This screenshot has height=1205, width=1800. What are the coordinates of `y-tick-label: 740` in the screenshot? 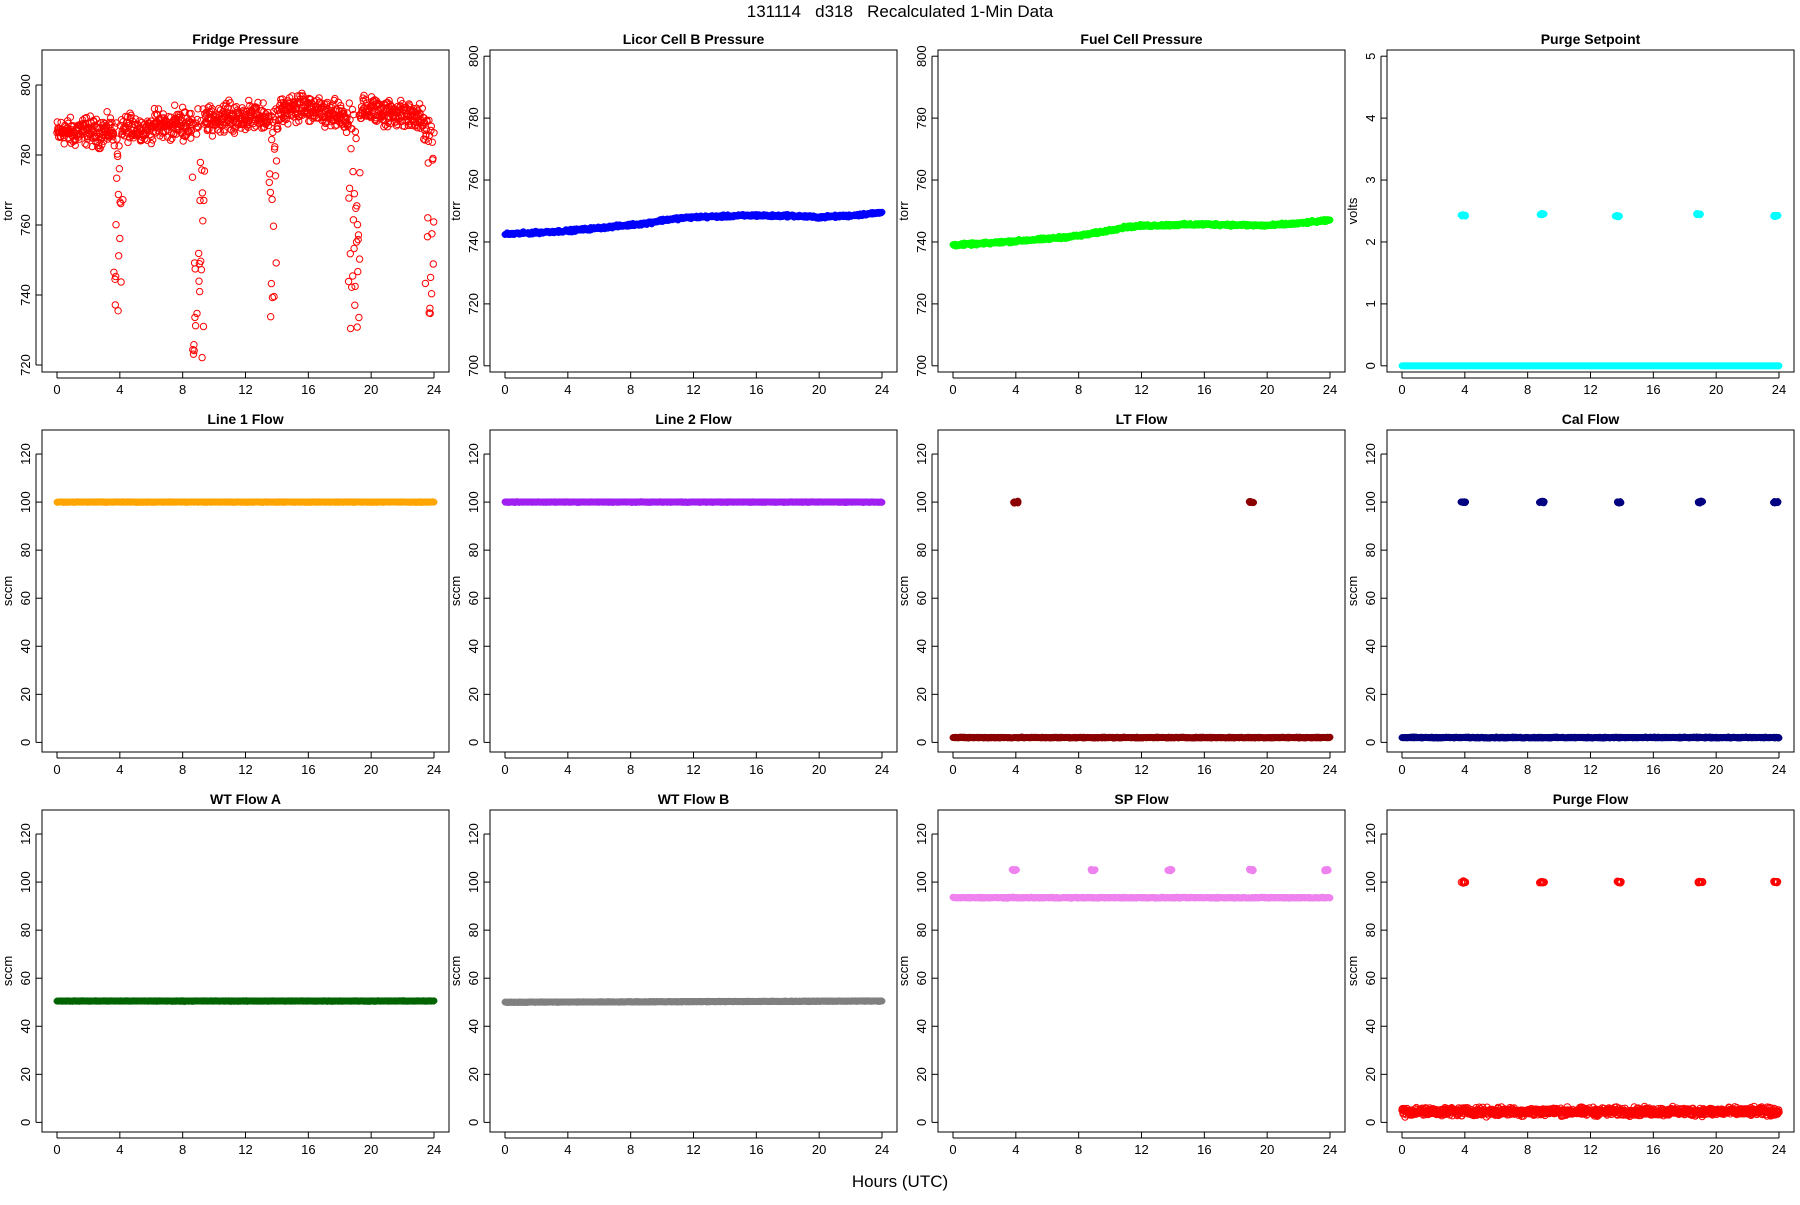 It's located at (921, 242).